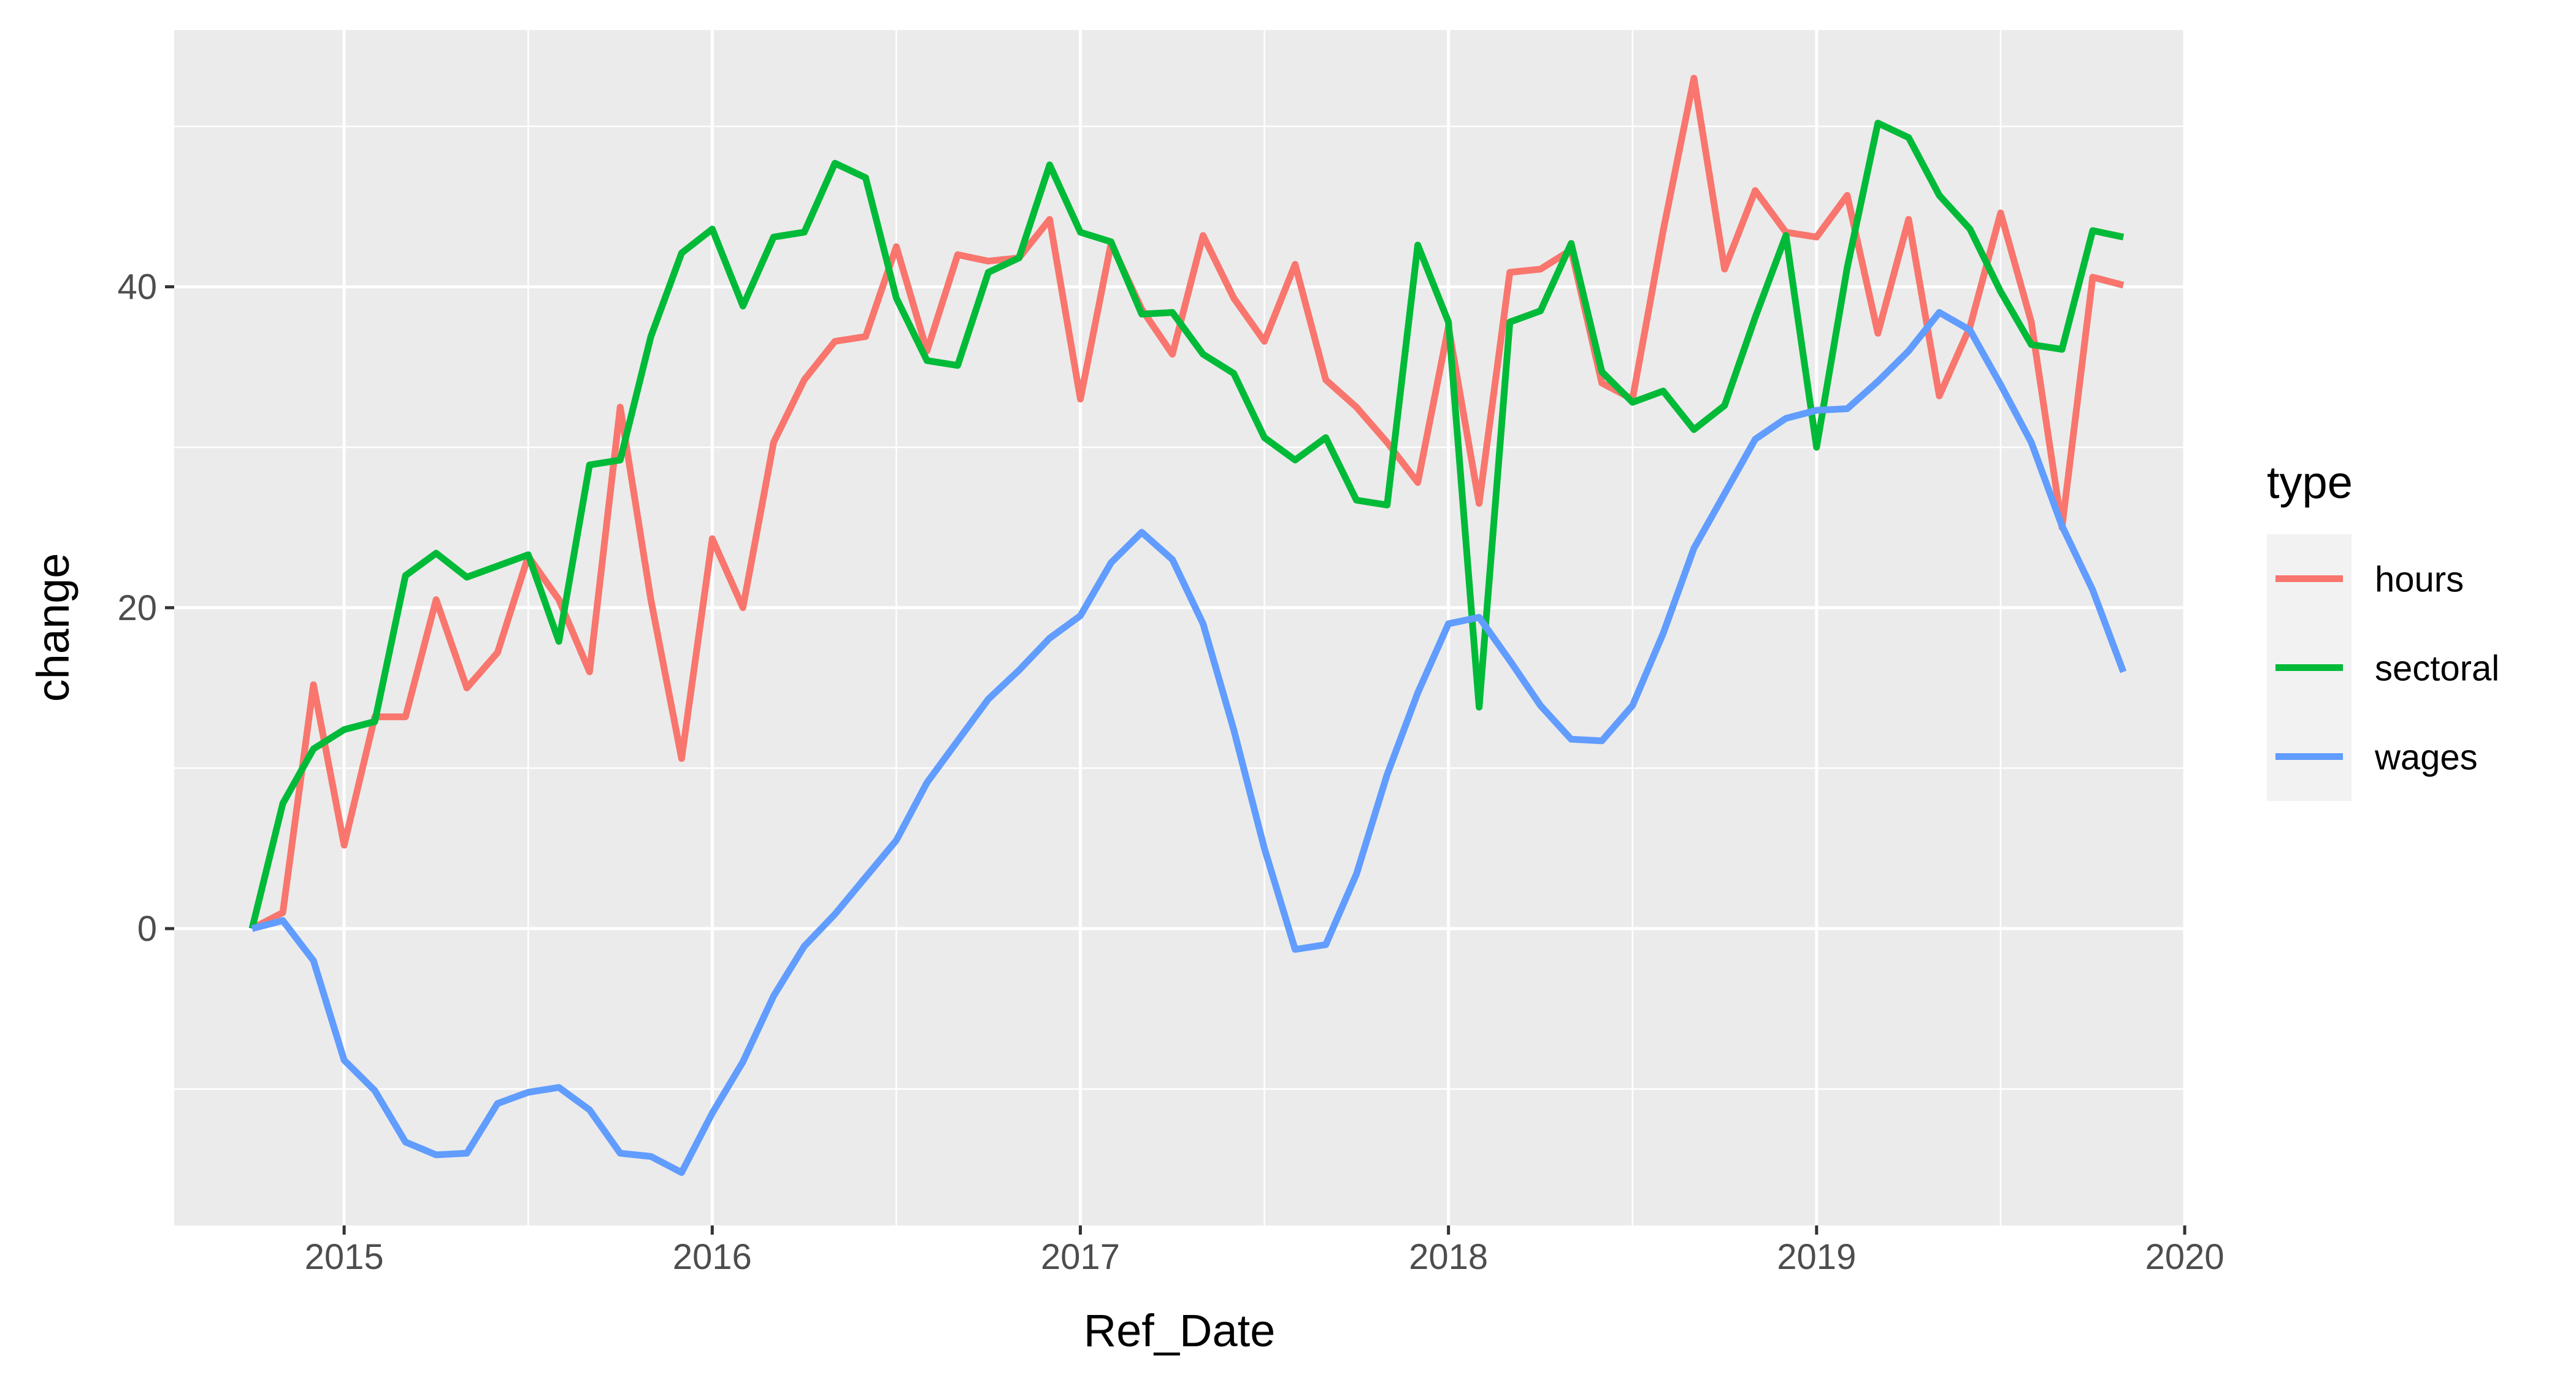 This screenshot has width=2576, height=1380. What do you see at coordinates (2184, 1257) in the screenshot?
I see `x-tick-label: 2020` at bounding box center [2184, 1257].